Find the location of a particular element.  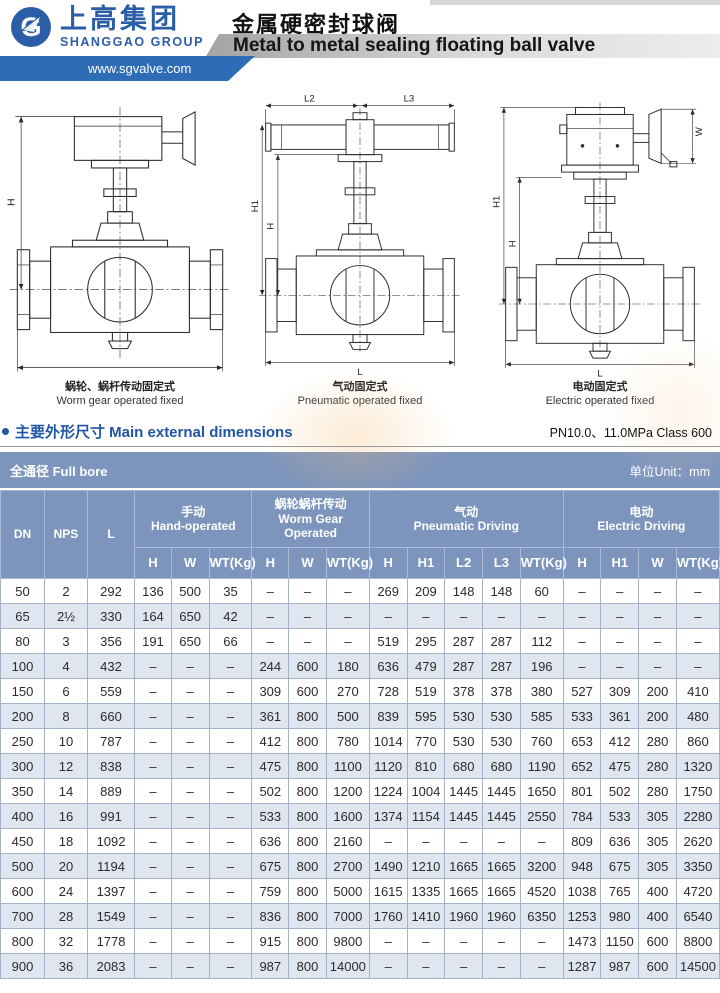

valve-drawing-electric-icon: H1 H W L is located at coordinates (598, 241).